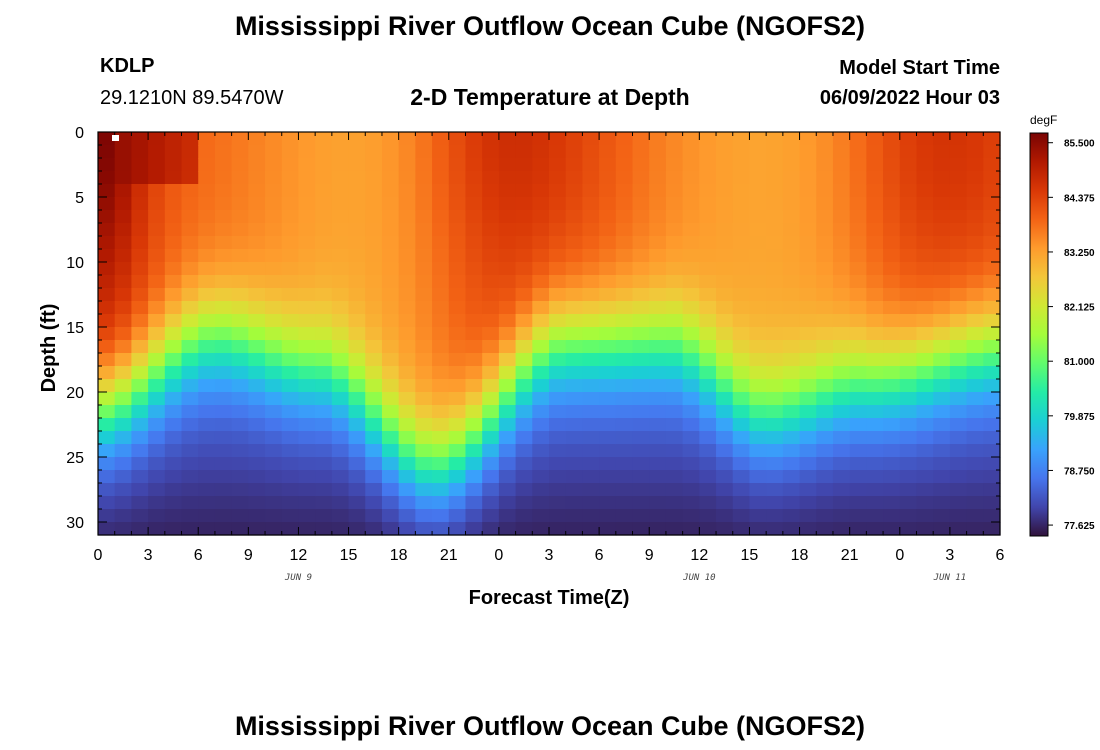 Image resolution: width=1100 pixels, height=750 pixels. Describe the element at coordinates (79, 133) in the screenshot. I see `y-tick-label: 0` at that location.